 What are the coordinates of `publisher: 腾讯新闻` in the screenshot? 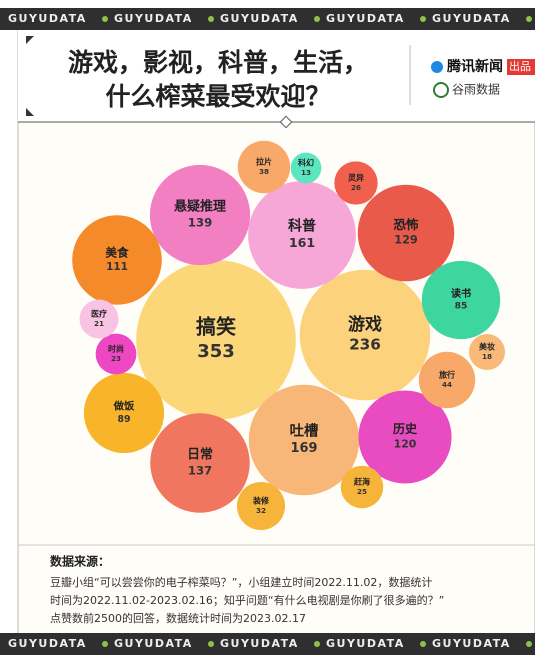 It's located at (475, 66).